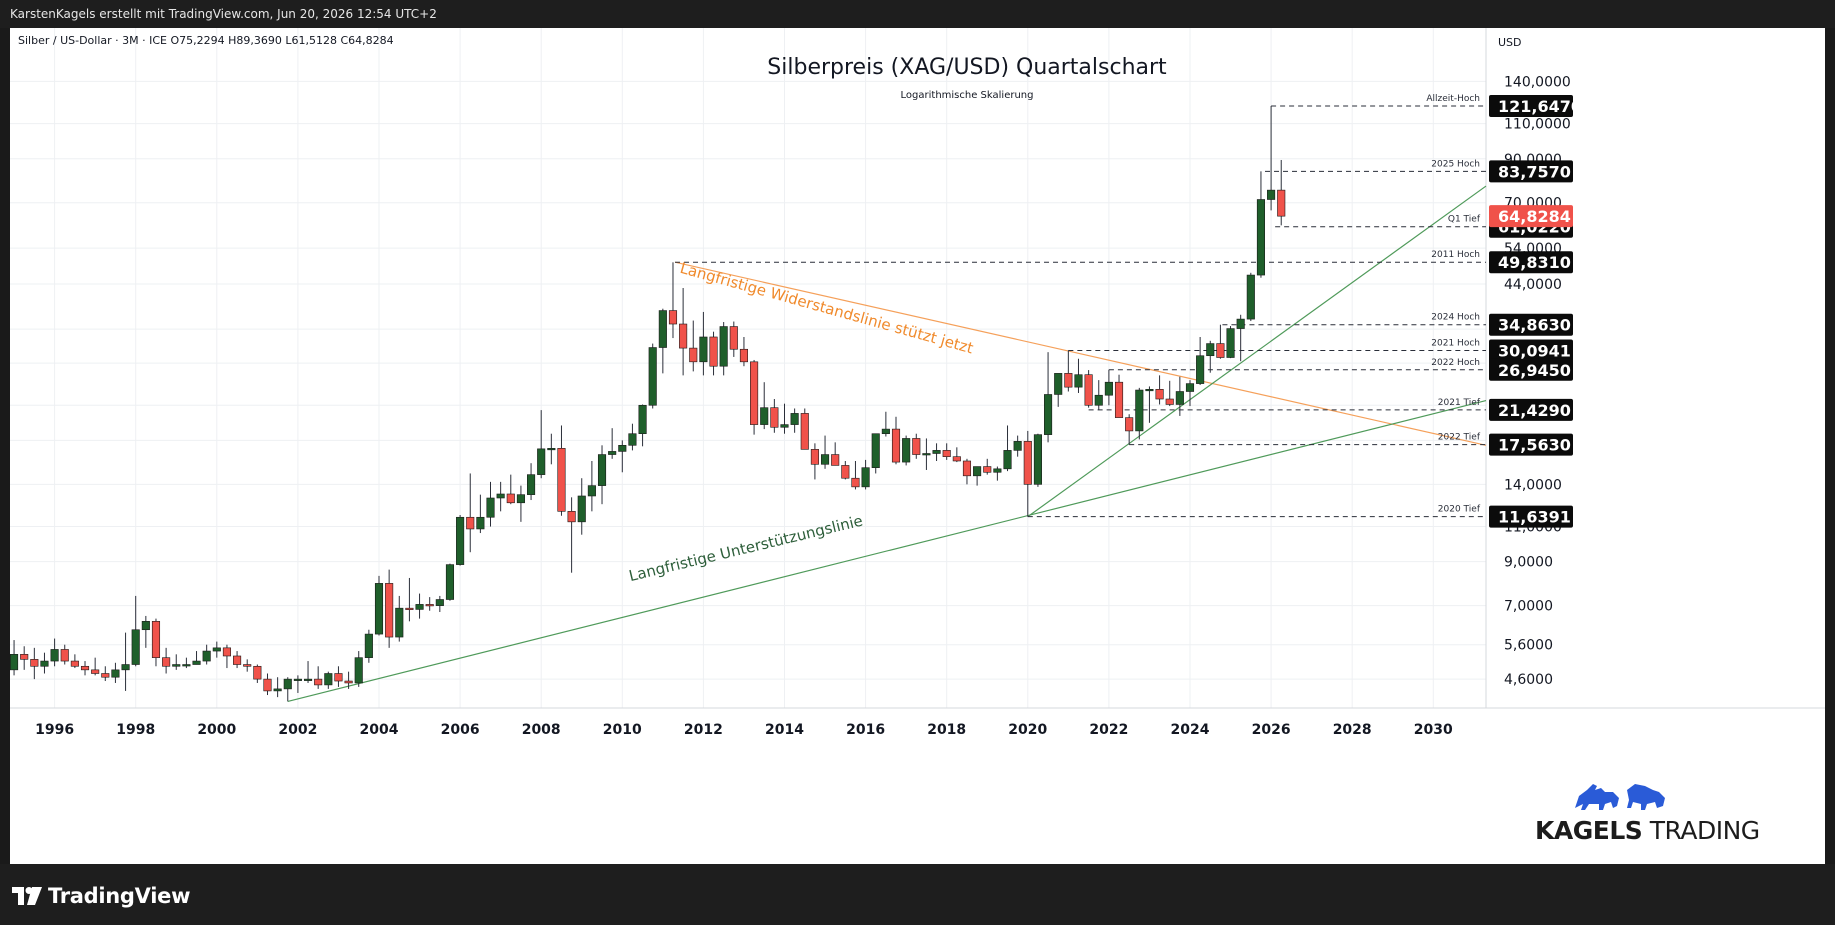 This screenshot has width=1835, height=925. What do you see at coordinates (101, 896) in the screenshot?
I see `tradingview-logo: TradingView` at bounding box center [101, 896].